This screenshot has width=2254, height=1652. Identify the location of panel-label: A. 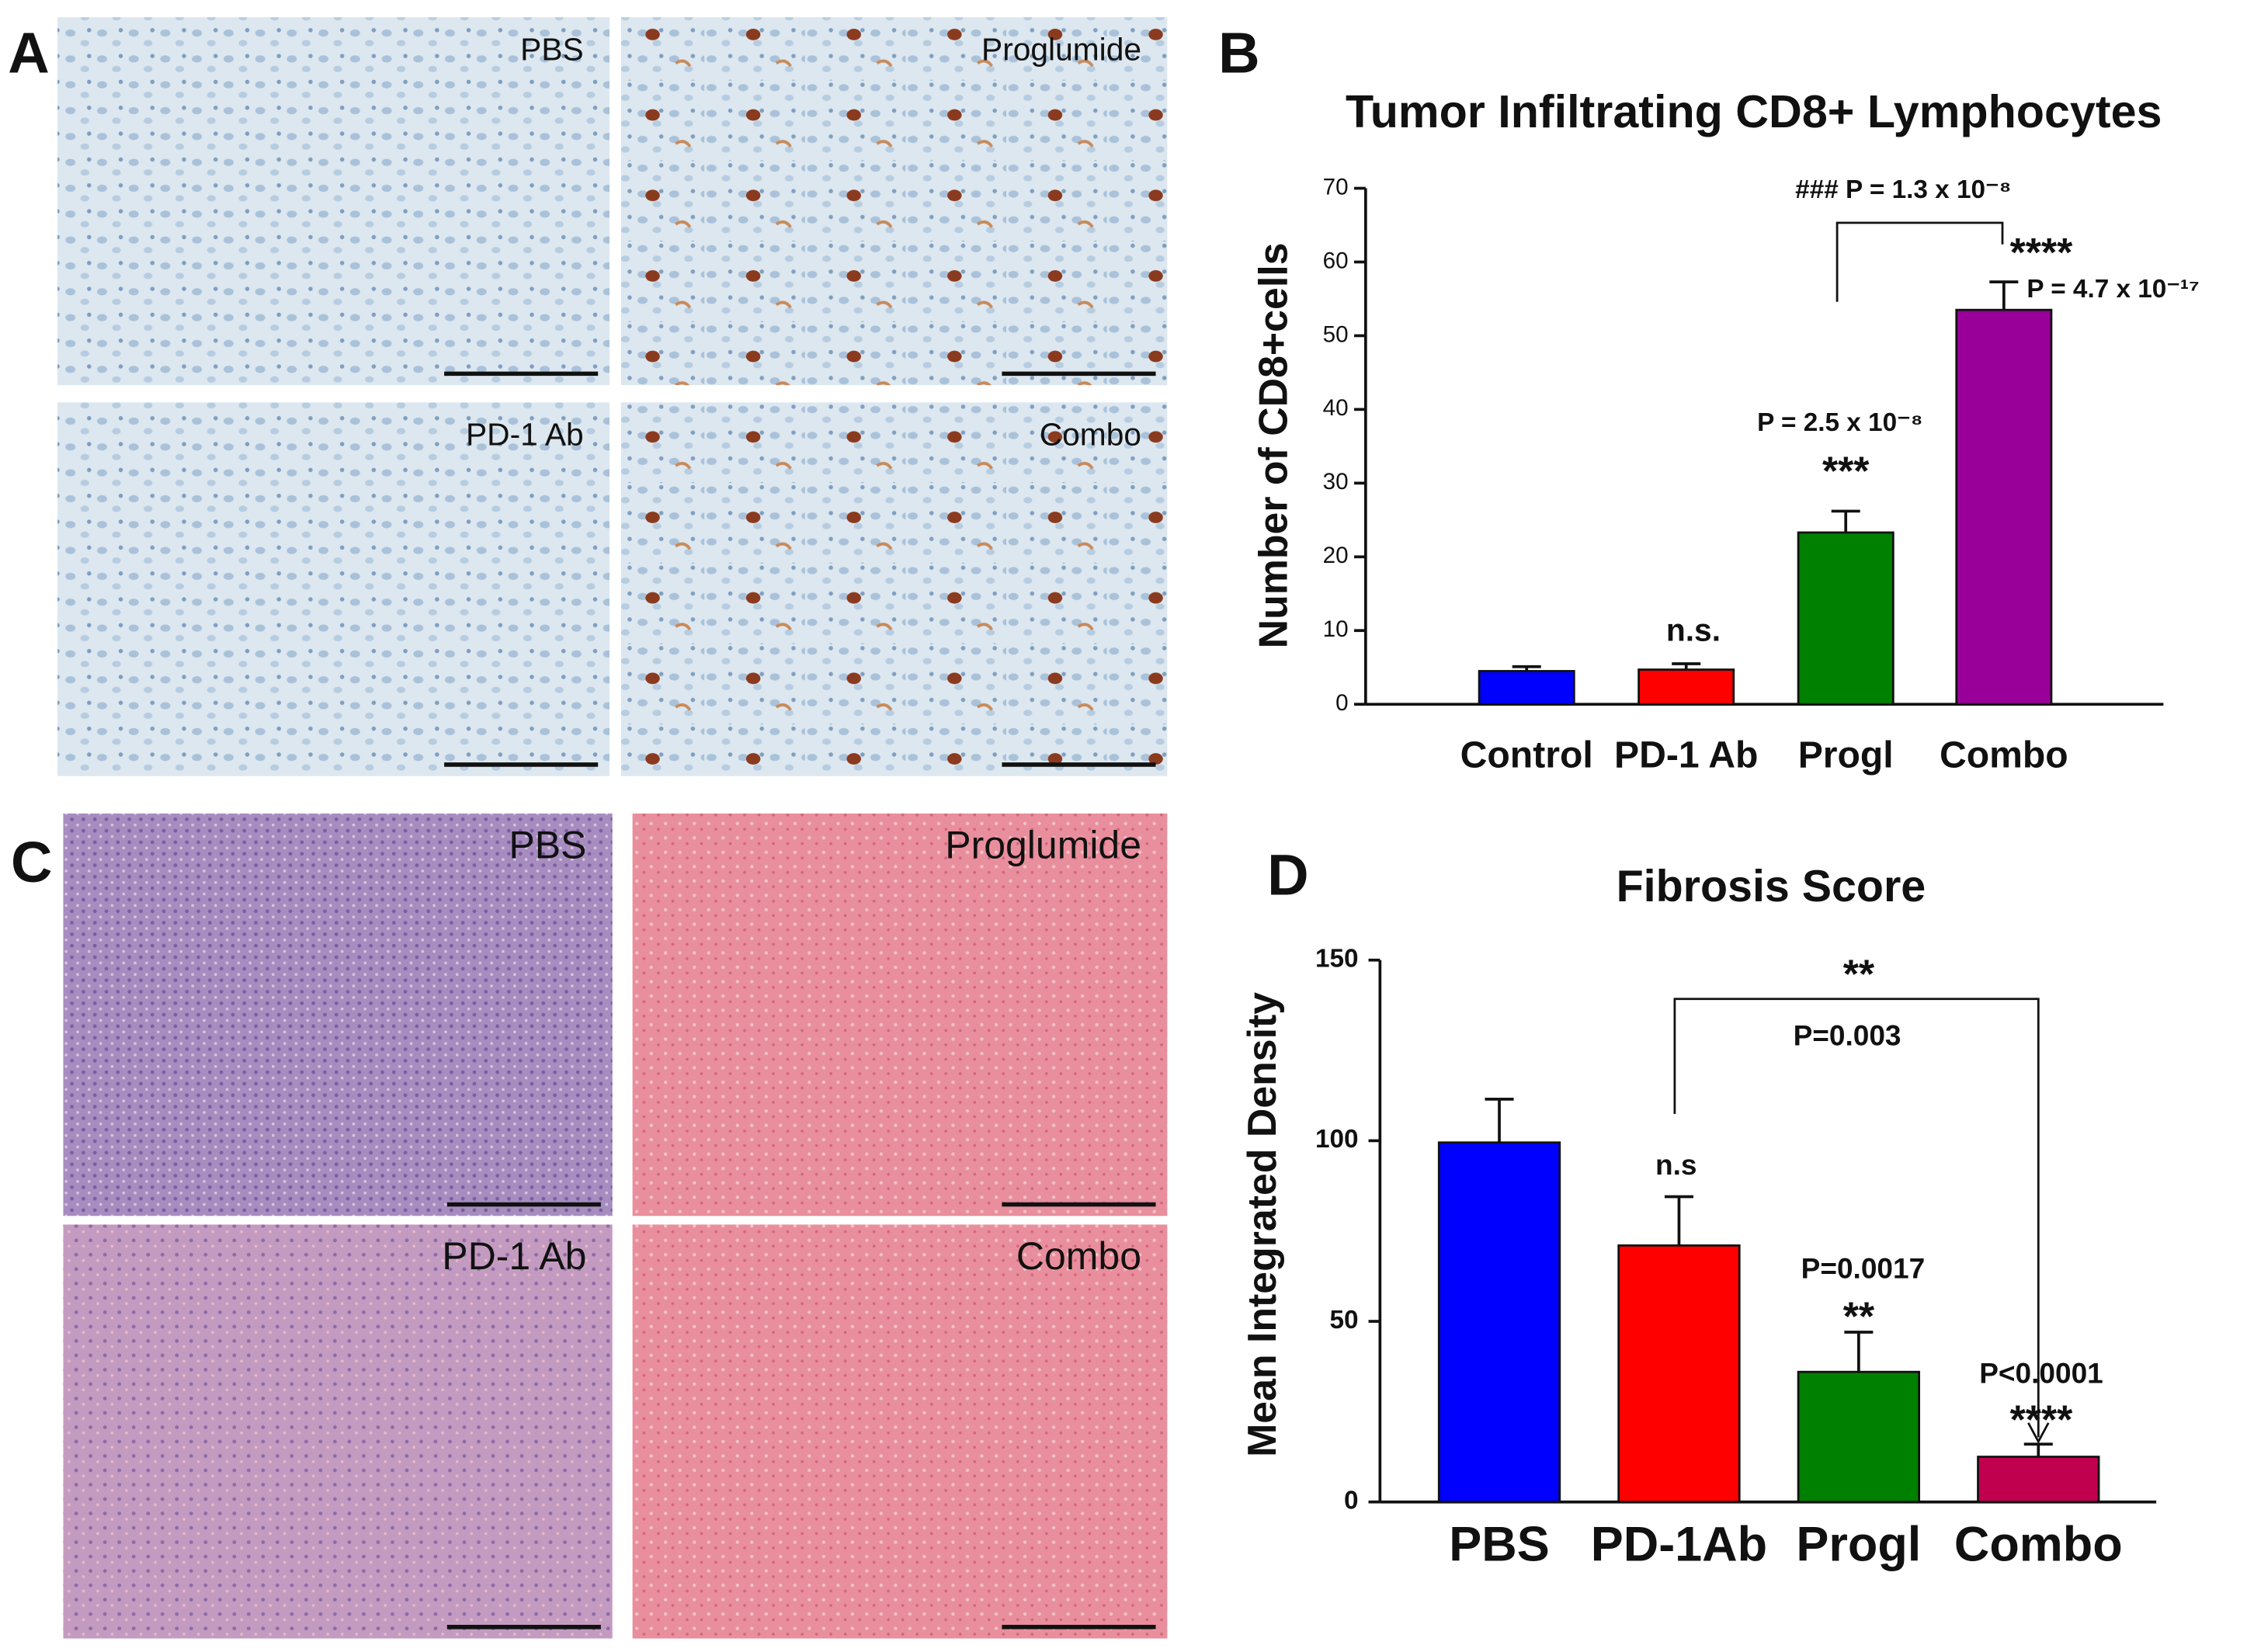
(28, 53).